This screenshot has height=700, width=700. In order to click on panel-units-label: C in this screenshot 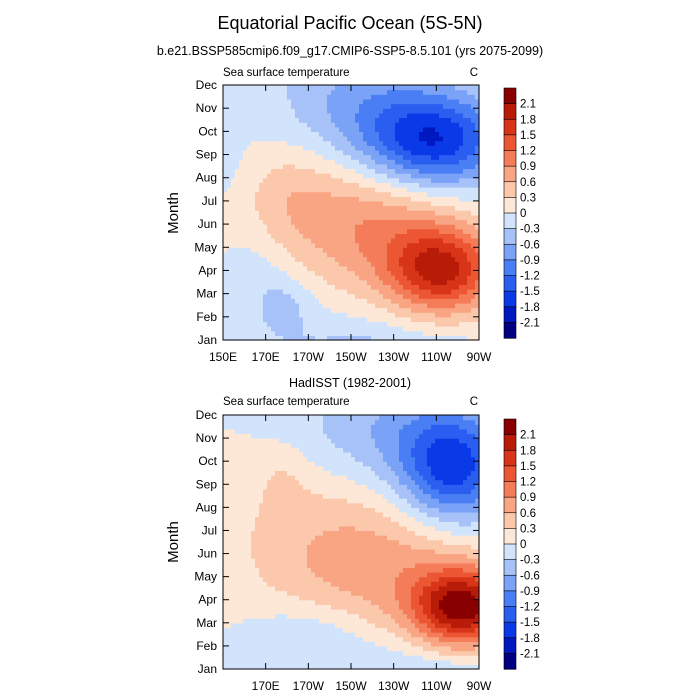, I will do `click(474, 402)`.